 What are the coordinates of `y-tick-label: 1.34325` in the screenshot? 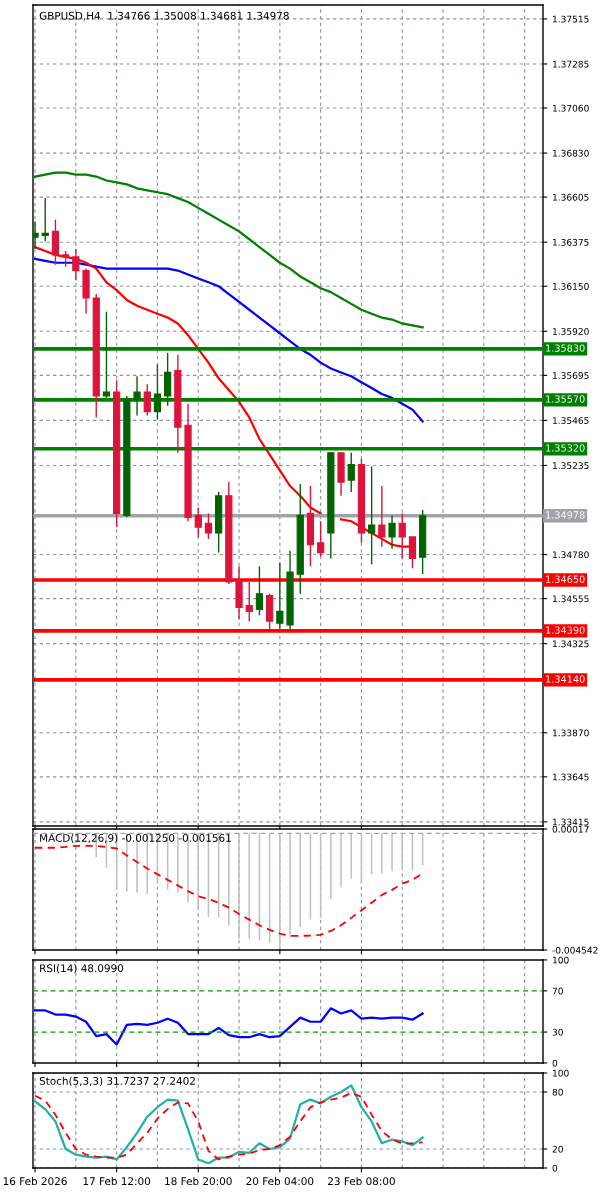 It's located at (571, 644).